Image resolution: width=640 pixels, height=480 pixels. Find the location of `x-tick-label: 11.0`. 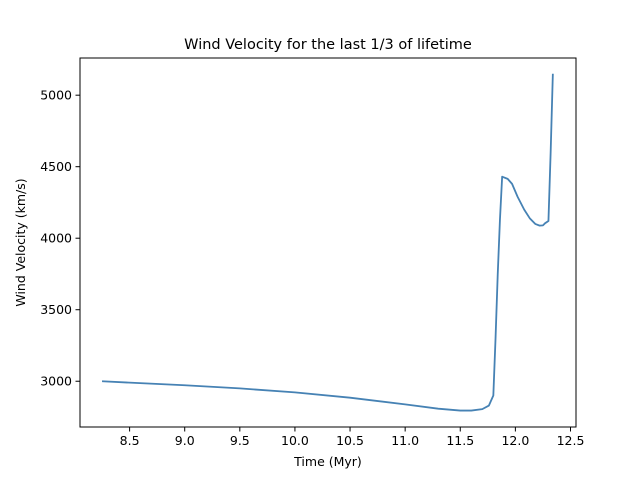

x-tick-label: 11.0 is located at coordinates (405, 440).